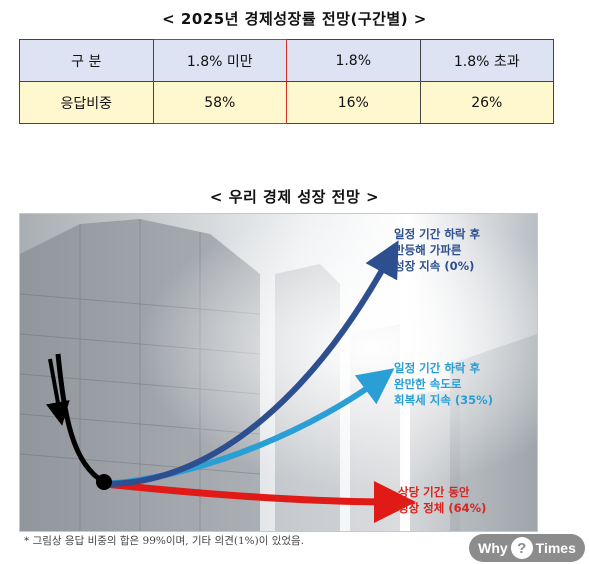 This screenshot has width=589, height=564. I want to click on header-cell: 구 분, so click(86, 60).